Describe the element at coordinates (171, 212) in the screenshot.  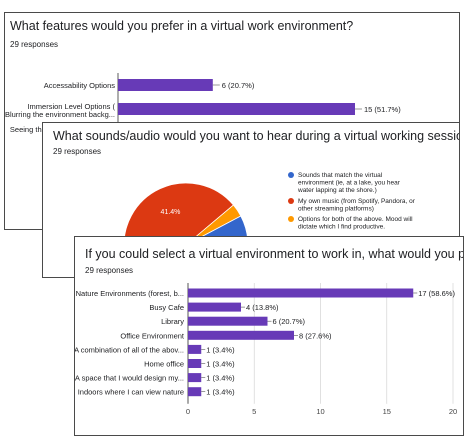
I see `slice-label: 41.4%` at that location.